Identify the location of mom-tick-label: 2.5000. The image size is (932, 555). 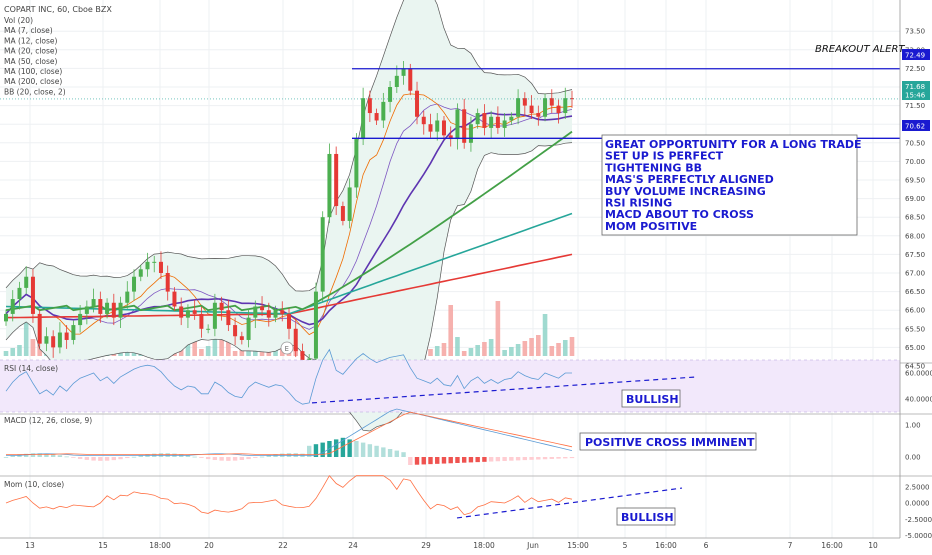
(917, 487).